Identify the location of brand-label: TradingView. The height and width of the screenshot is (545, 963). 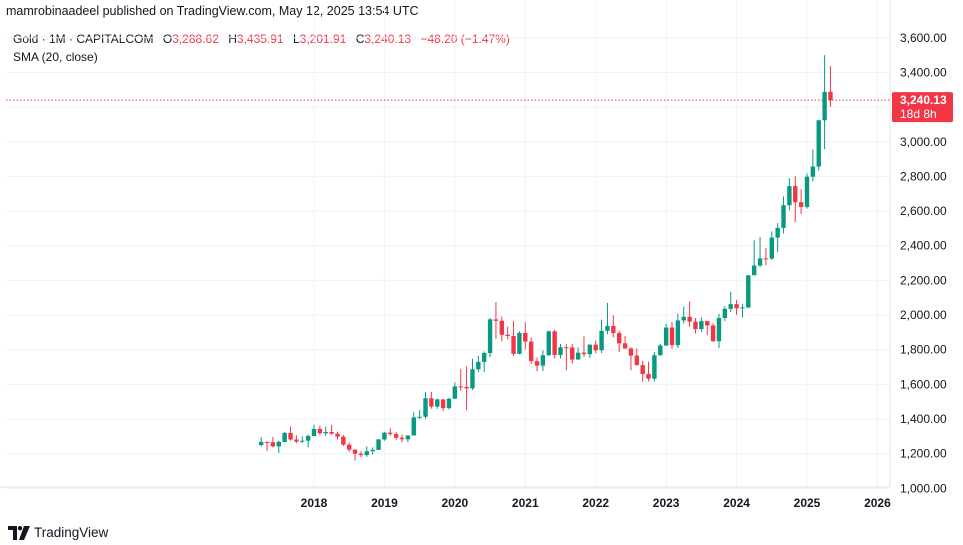
(71, 532).